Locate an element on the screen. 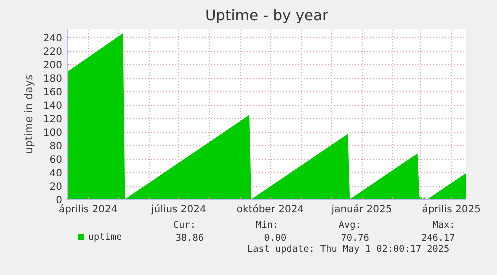 The height and width of the screenshot is (275, 497). x-tick-label: április 2025 is located at coordinates (451, 210).